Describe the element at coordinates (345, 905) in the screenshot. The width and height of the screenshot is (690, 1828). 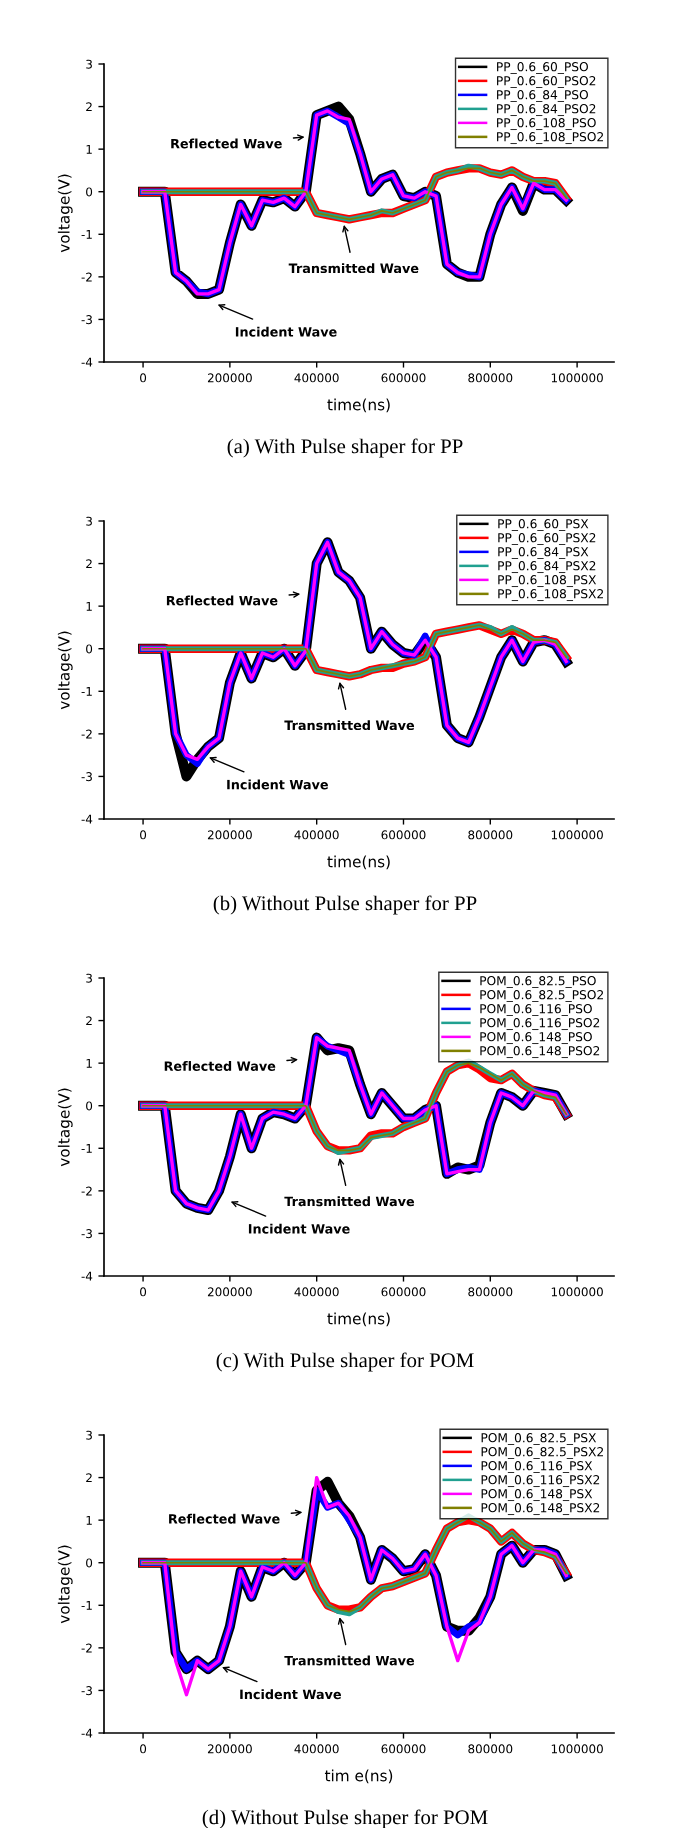
I see `text: (b) Without Pulse shaper for PP` at that location.